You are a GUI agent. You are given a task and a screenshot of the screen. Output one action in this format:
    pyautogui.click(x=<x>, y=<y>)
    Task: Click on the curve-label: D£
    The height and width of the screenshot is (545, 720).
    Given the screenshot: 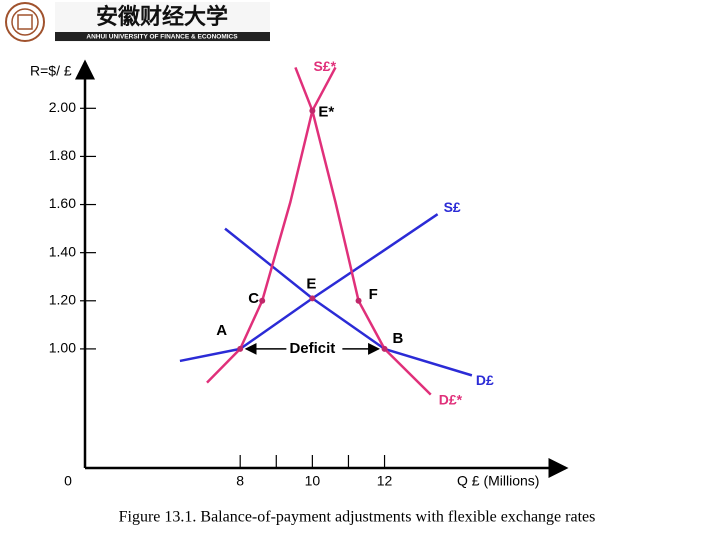 What is the action you would take?
    pyautogui.click(x=485, y=380)
    